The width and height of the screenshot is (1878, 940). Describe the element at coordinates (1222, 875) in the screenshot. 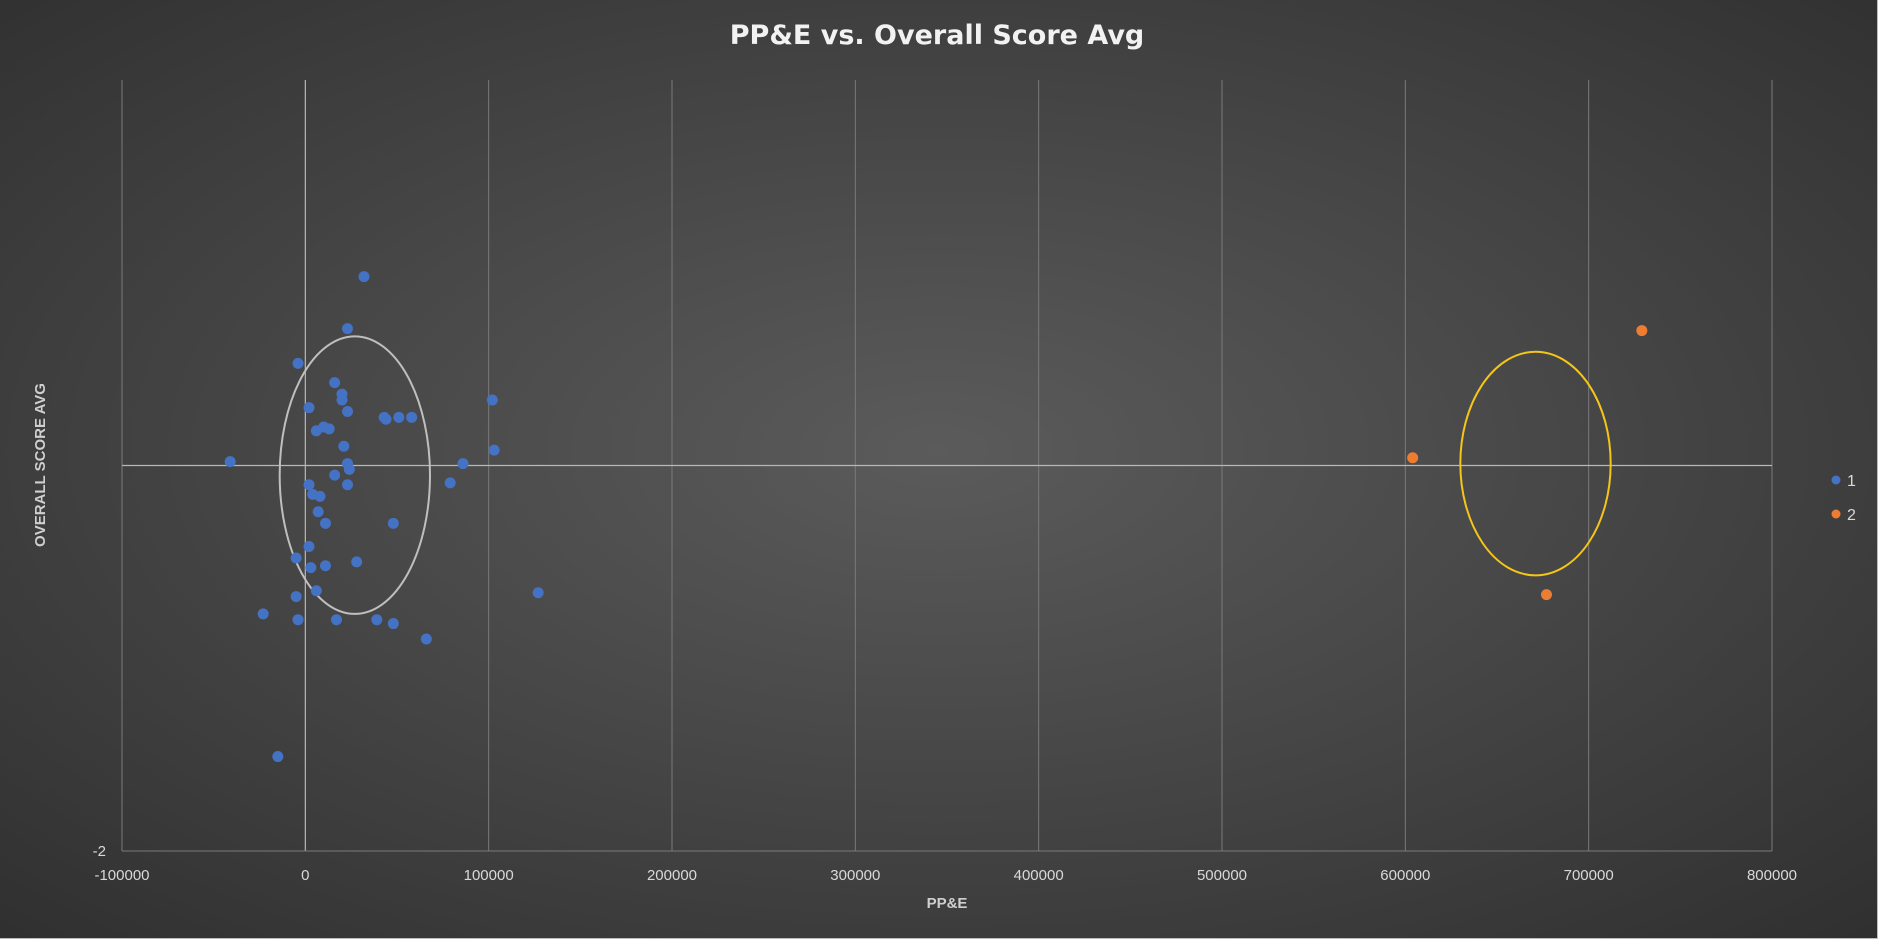

I see `x-tick-label: 500000` at that location.